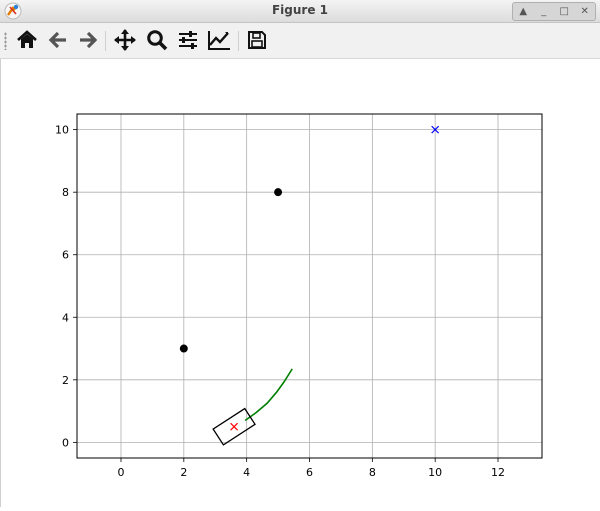  I want to click on home-button, so click(27, 40).